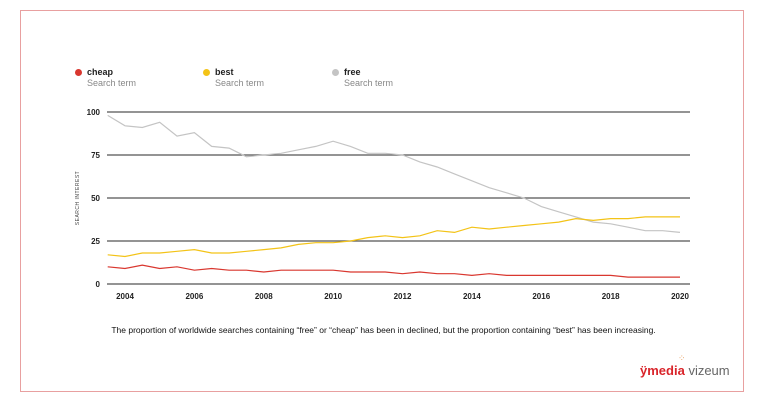 The width and height of the screenshot is (767, 412). Describe the element at coordinates (98, 284) in the screenshot. I see `y-tick-label: 0` at that location.